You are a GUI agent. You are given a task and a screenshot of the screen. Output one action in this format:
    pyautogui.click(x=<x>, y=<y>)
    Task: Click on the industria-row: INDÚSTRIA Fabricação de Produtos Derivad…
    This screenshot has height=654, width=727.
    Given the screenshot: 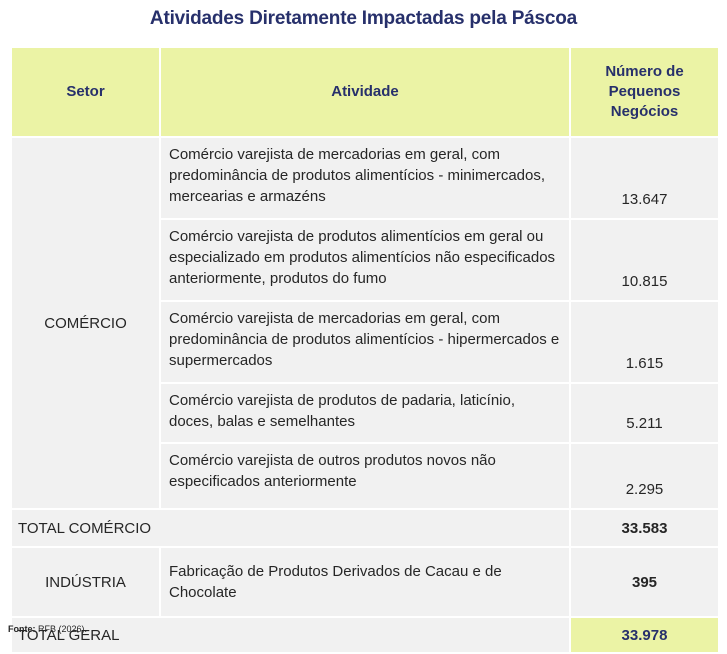 What is the action you would take?
    pyautogui.click(x=365, y=582)
    